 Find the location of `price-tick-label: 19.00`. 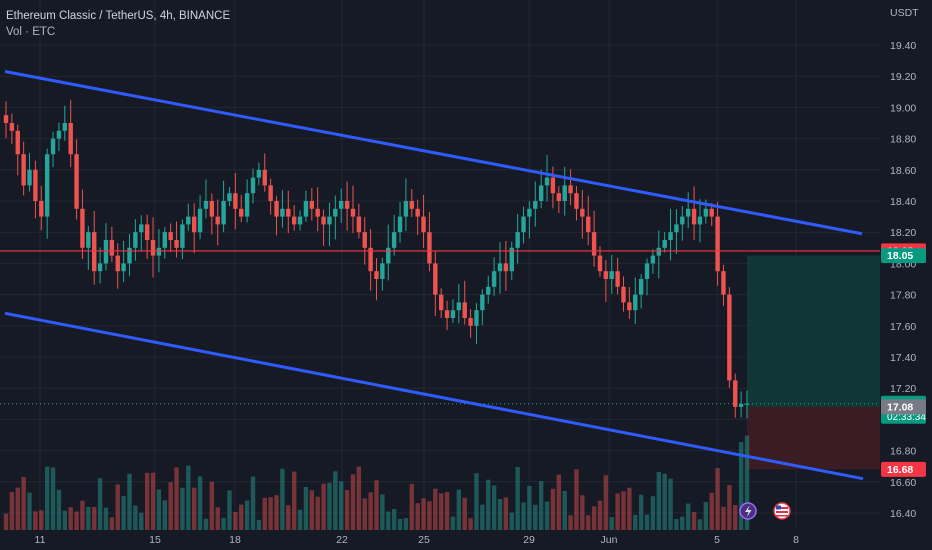

price-tick-label: 19.00 is located at coordinates (903, 108).